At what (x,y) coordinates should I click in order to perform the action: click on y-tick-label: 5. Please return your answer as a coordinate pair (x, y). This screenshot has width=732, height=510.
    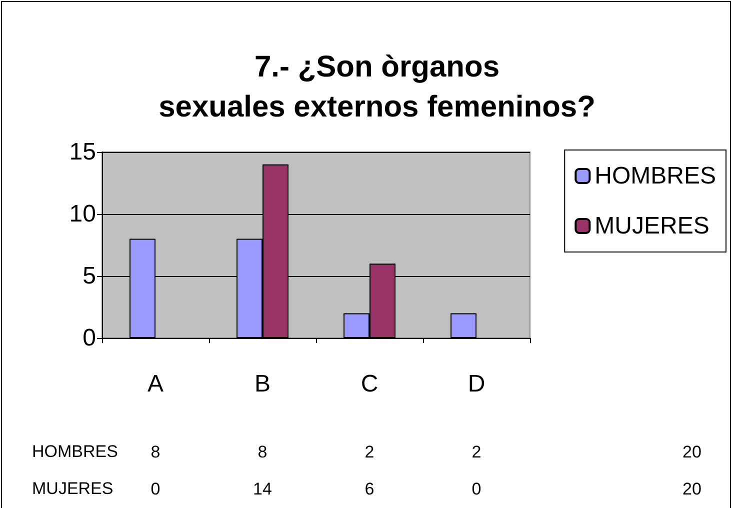
    Looking at the image, I should click on (89, 276).